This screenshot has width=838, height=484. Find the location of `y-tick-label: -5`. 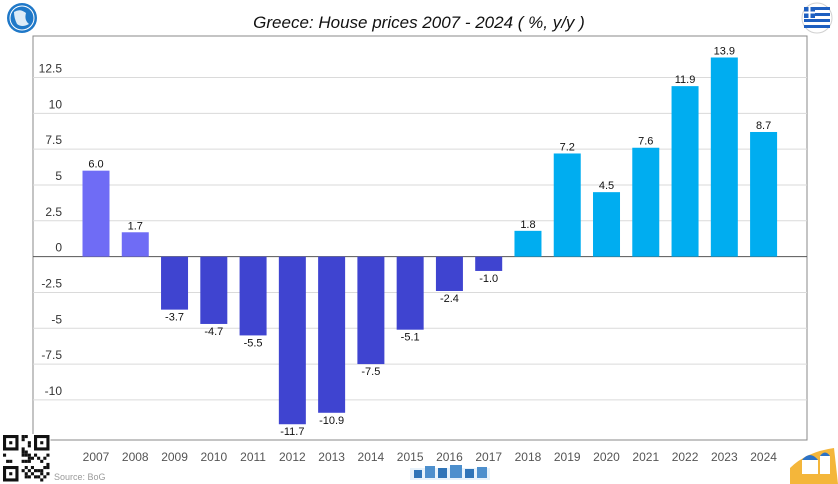

y-tick-label: -5 is located at coordinates (56, 319).